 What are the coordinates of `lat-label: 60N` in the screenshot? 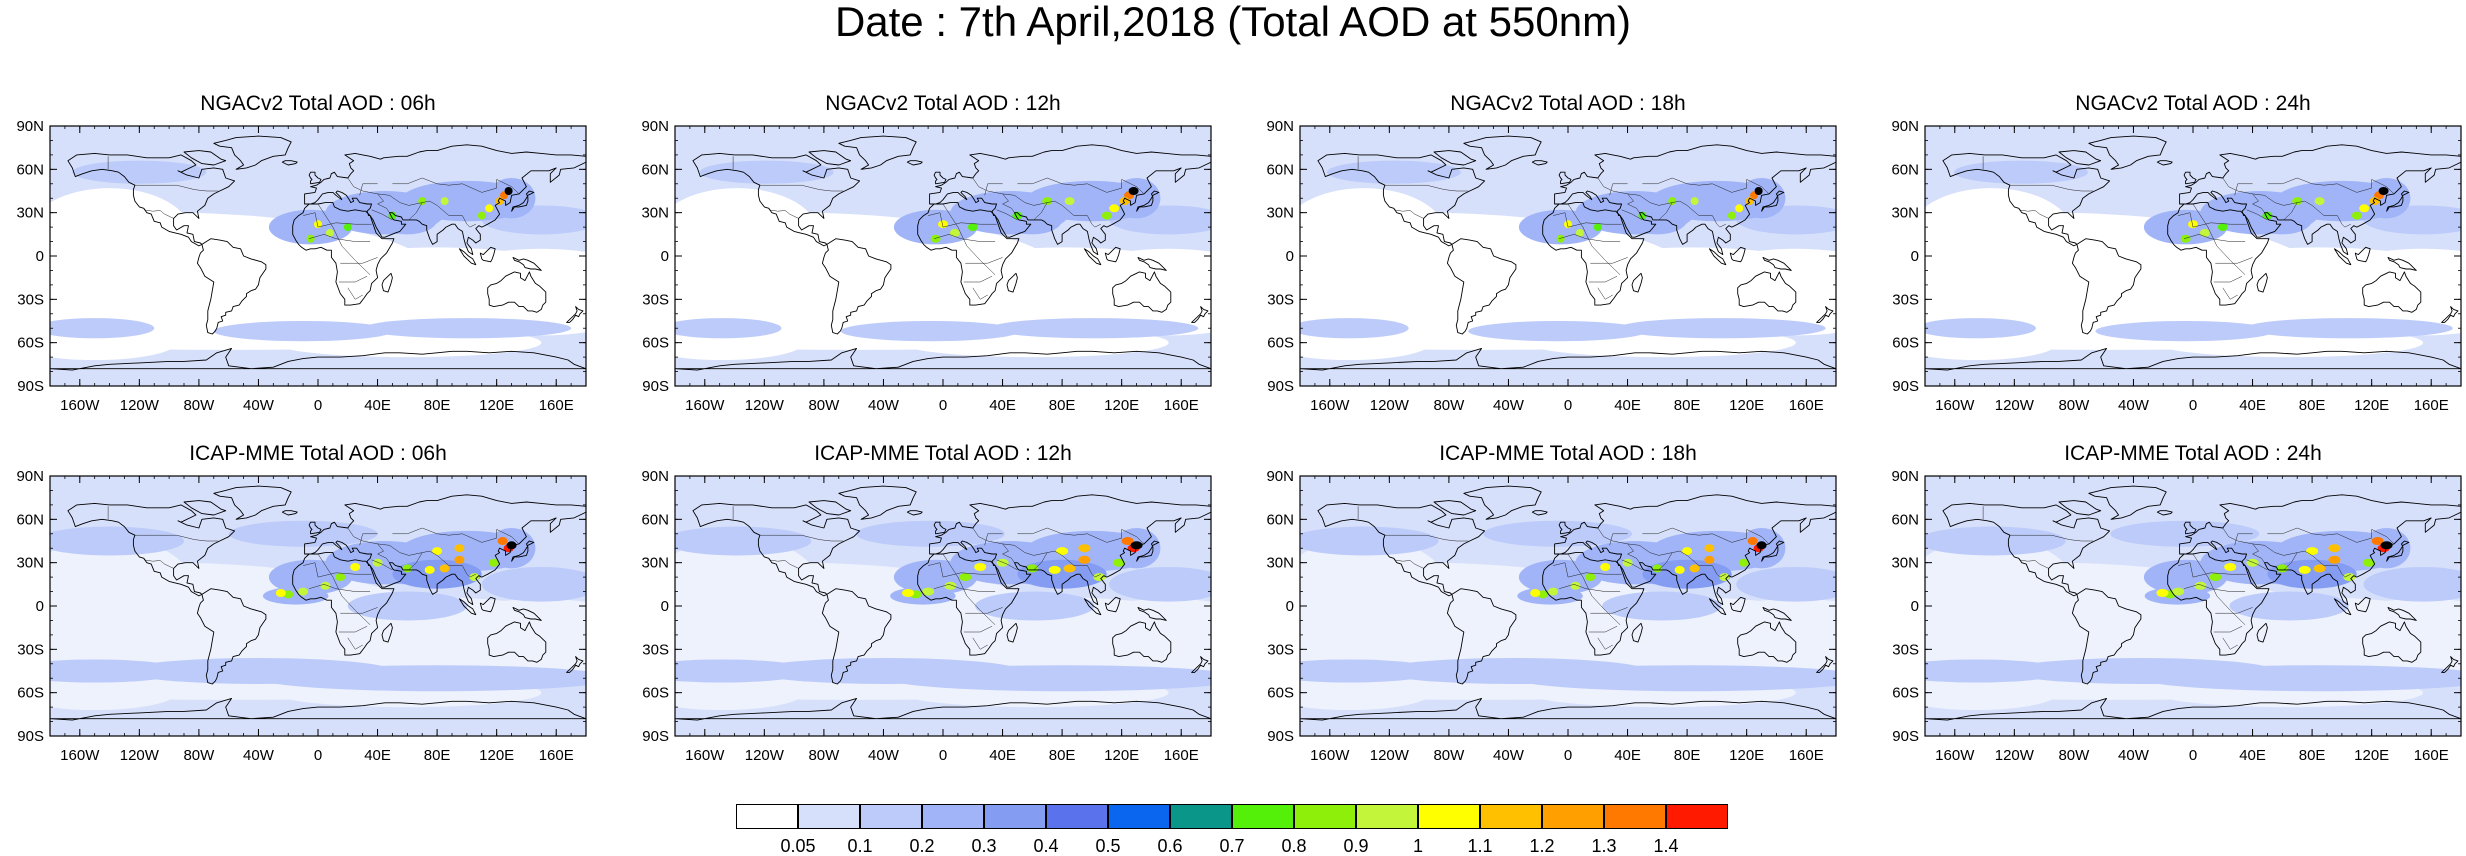 It's located at (655, 519).